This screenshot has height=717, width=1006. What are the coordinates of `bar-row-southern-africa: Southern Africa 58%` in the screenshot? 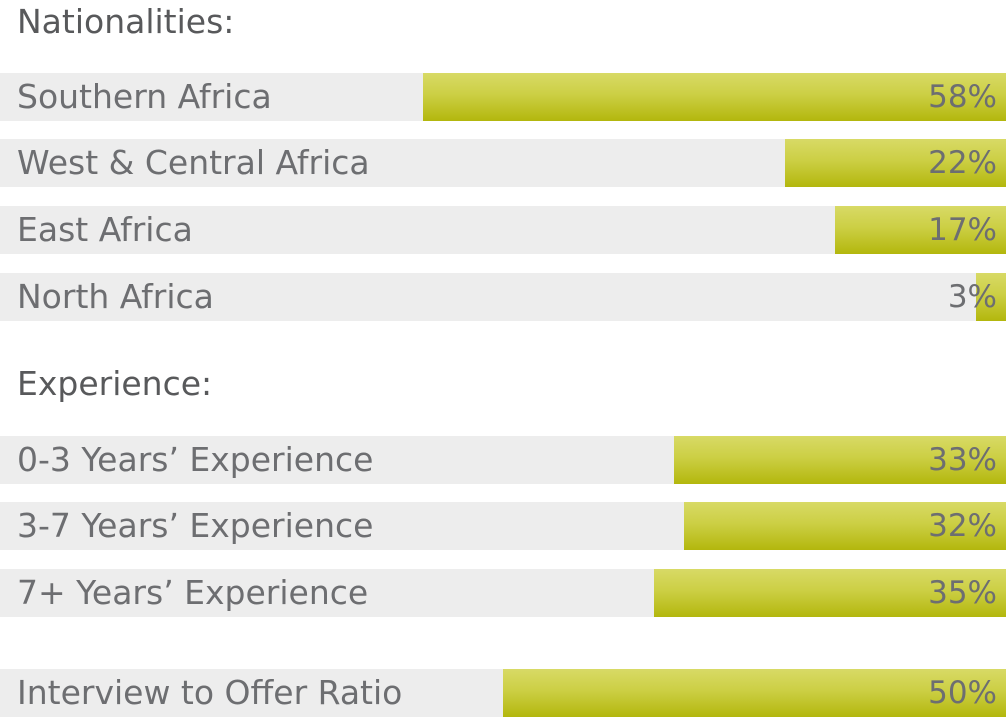 It's located at (503, 97).